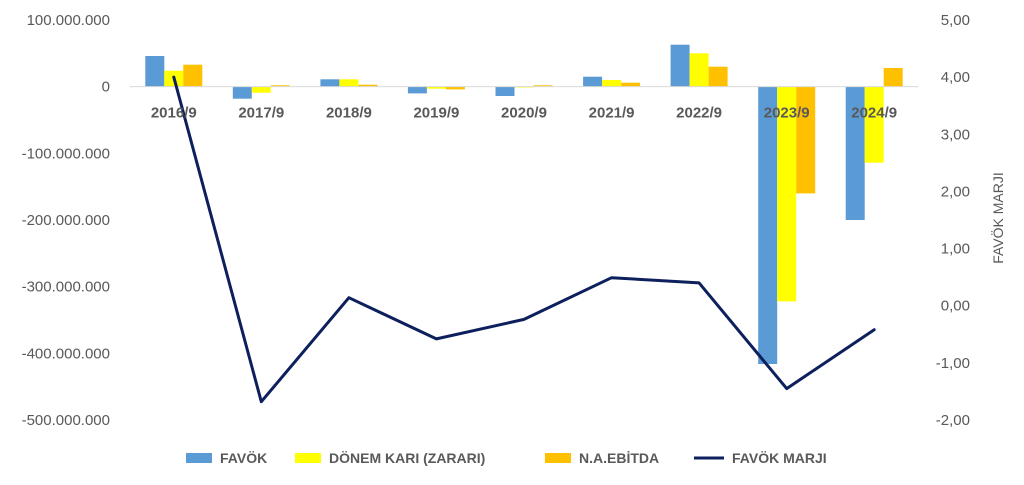 This screenshot has width=1024, height=485. Describe the element at coordinates (66, 153) in the screenshot. I see `left-tick-label: -100.000.000` at that location.